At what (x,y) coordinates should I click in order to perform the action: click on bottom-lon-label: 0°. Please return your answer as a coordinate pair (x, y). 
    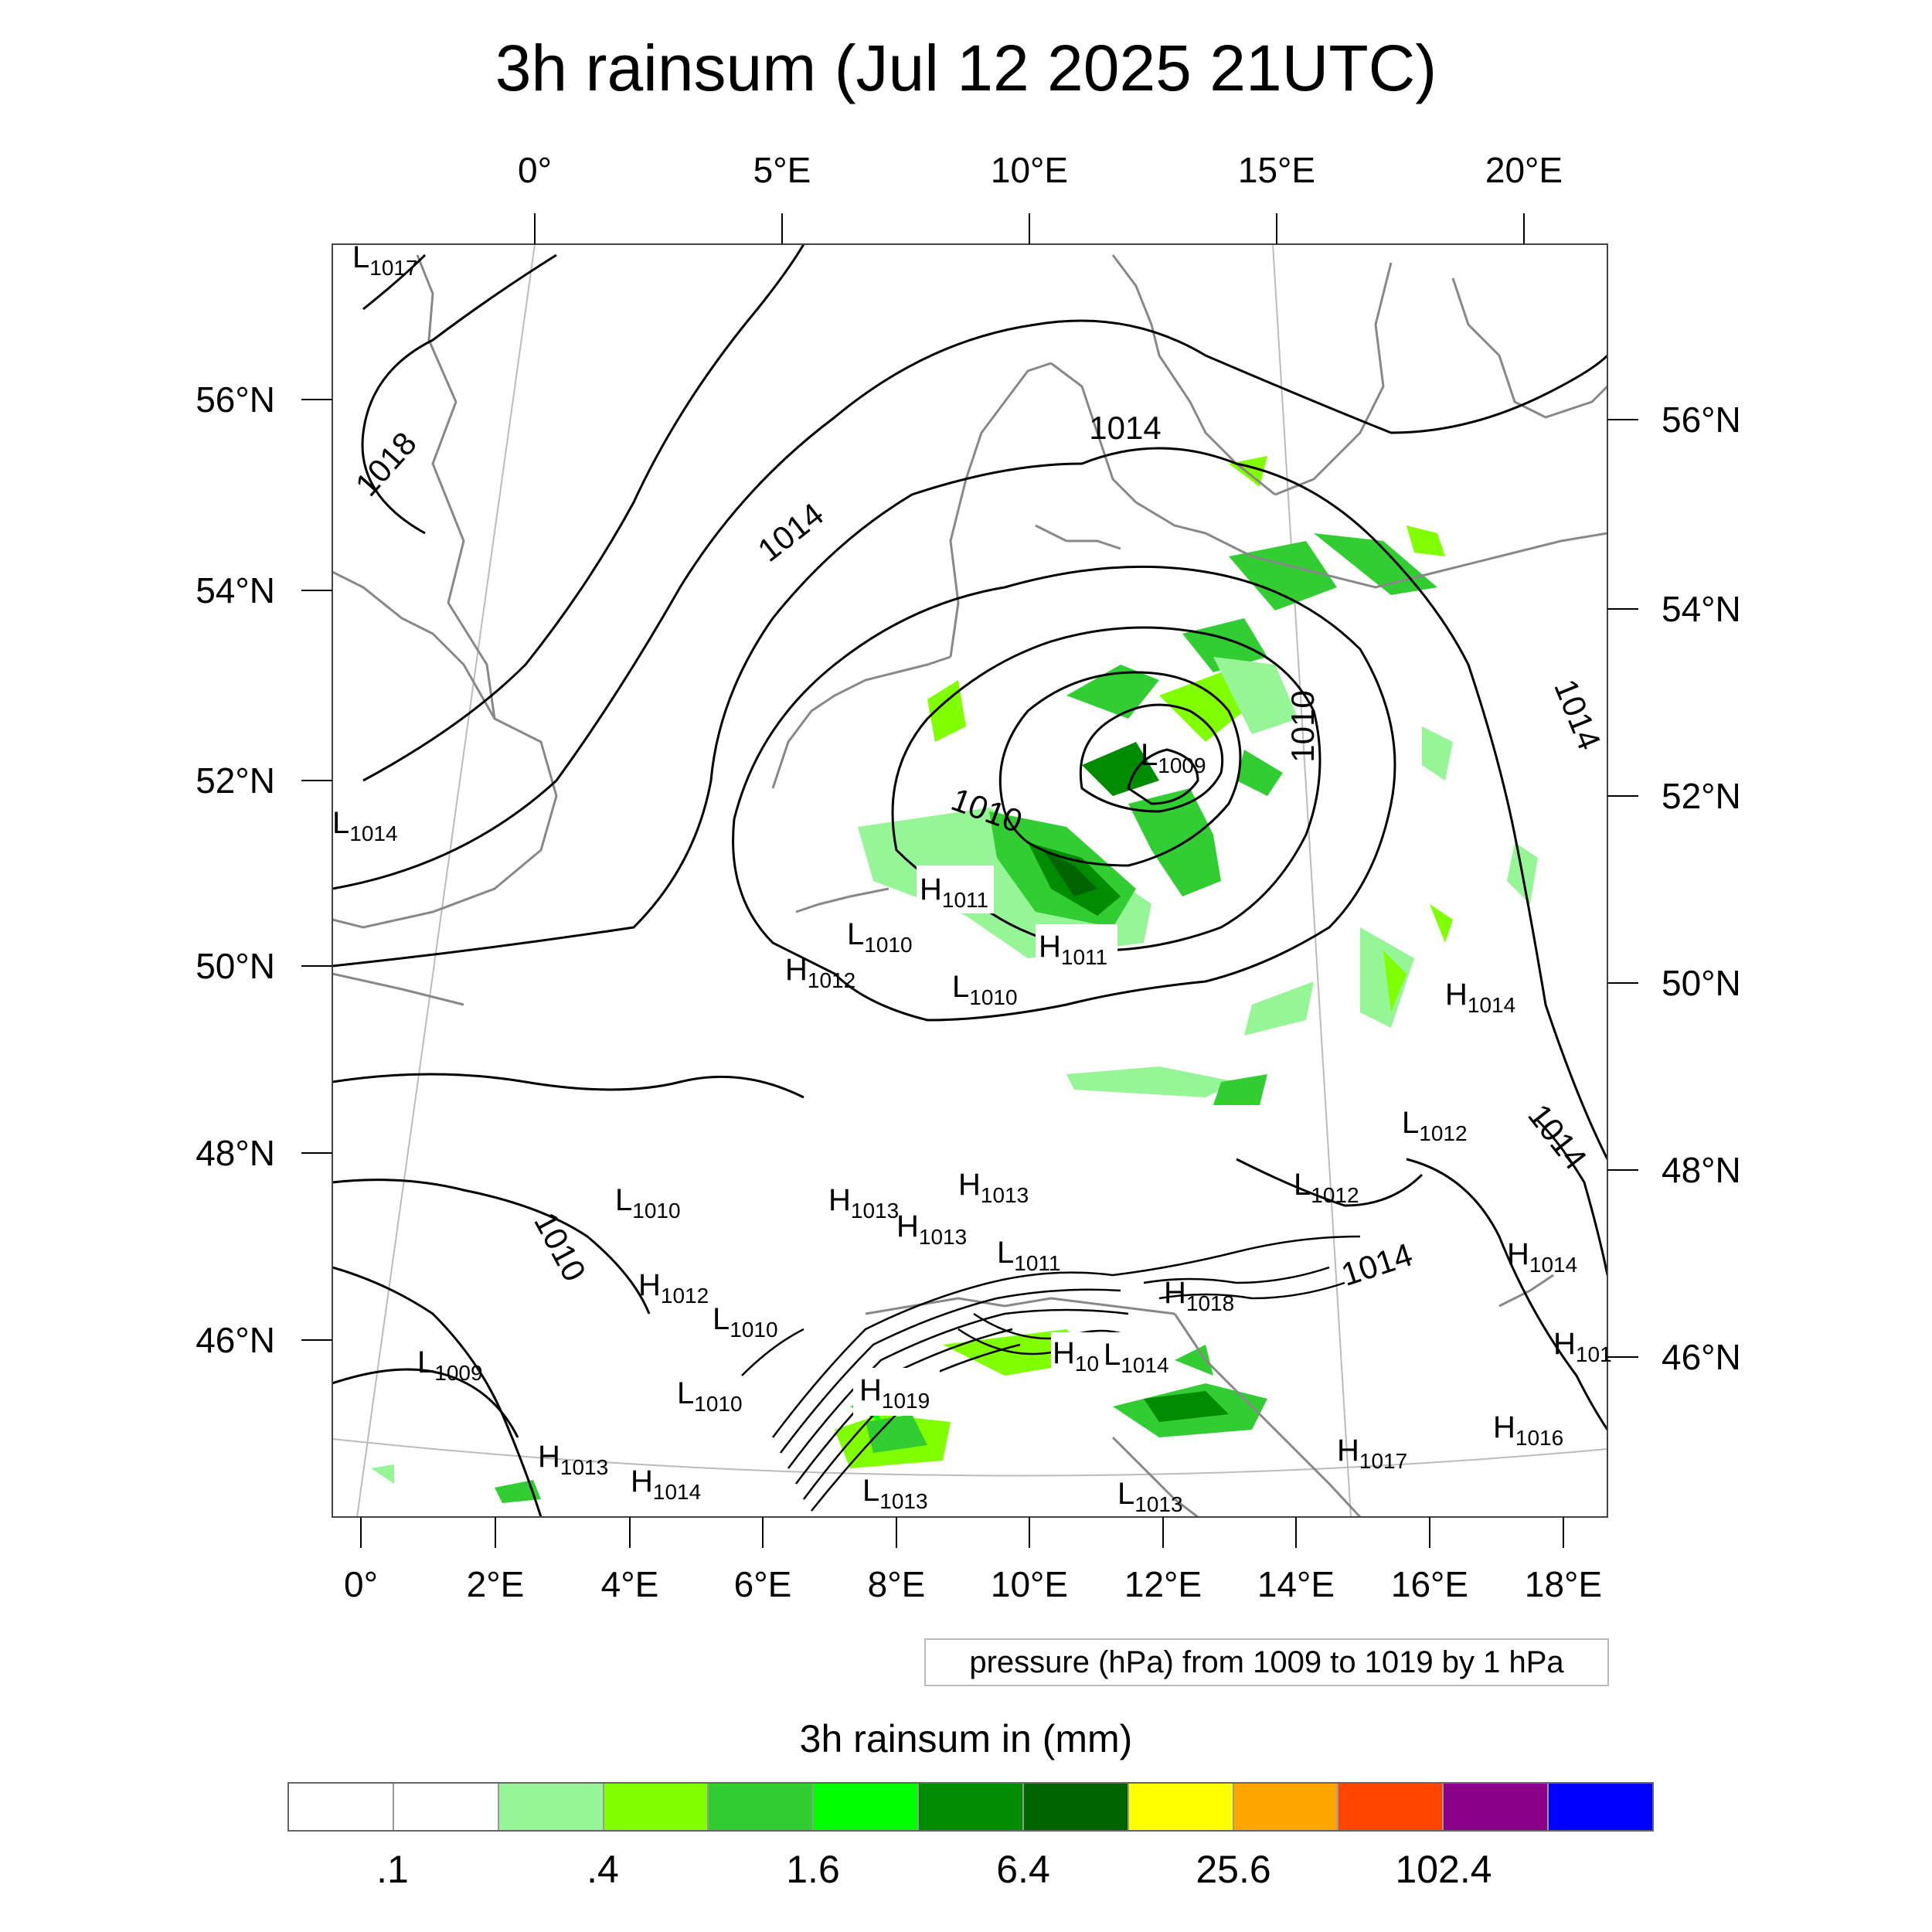
    Looking at the image, I should click on (361, 1584).